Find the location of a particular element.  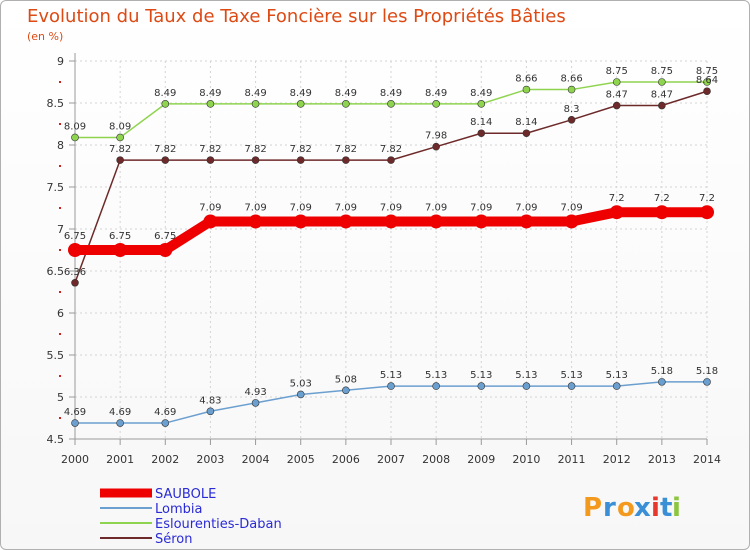

data-label: 8.14 is located at coordinates (526, 122).